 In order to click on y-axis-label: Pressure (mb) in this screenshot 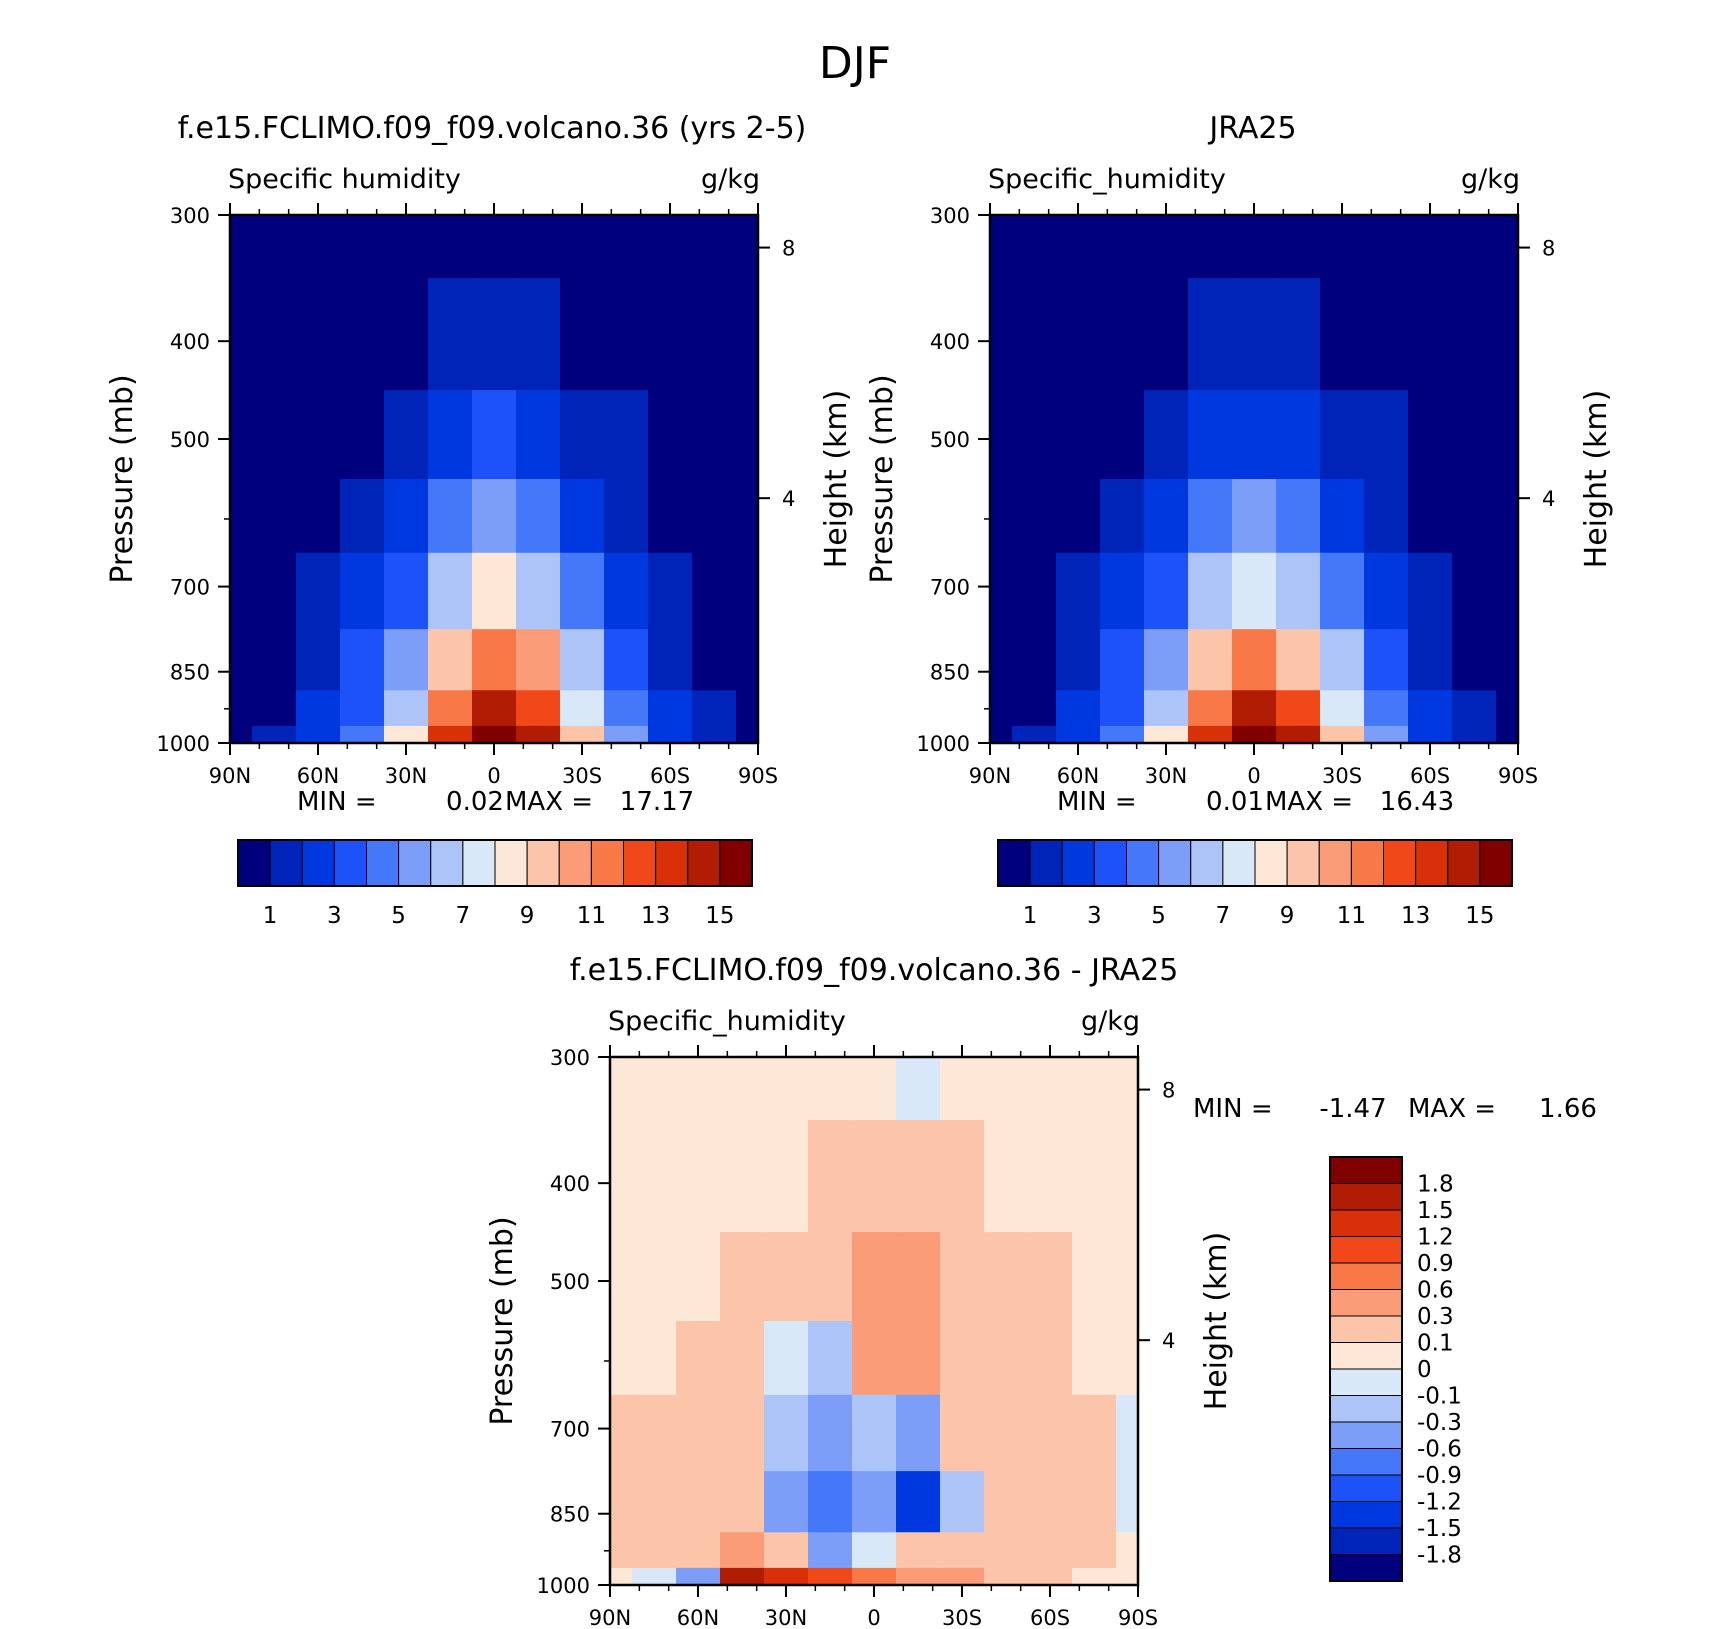, I will do `click(122, 478)`.